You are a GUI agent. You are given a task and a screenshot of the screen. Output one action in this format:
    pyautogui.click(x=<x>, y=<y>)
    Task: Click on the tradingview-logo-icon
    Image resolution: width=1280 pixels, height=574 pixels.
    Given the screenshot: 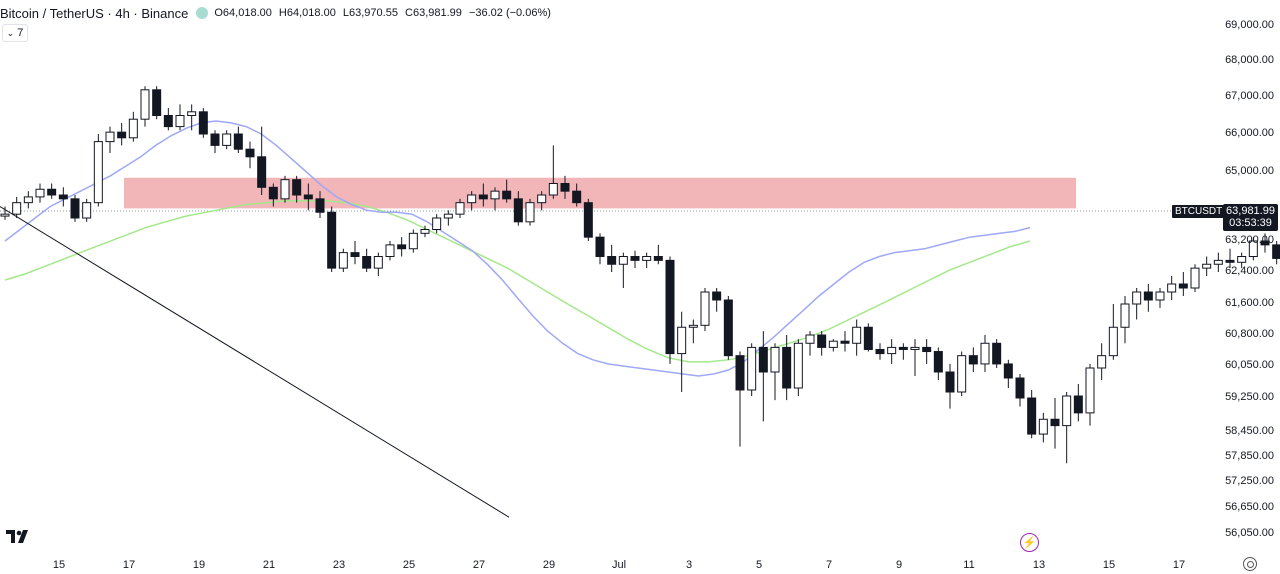 What is the action you would take?
    pyautogui.click(x=19, y=536)
    